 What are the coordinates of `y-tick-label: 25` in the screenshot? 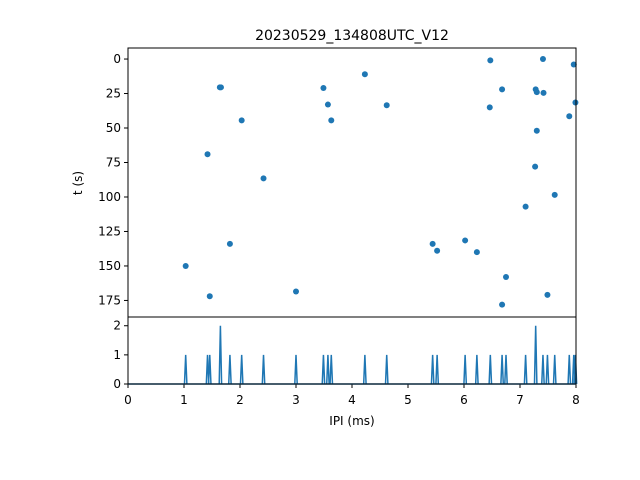 It's located at (113, 94).